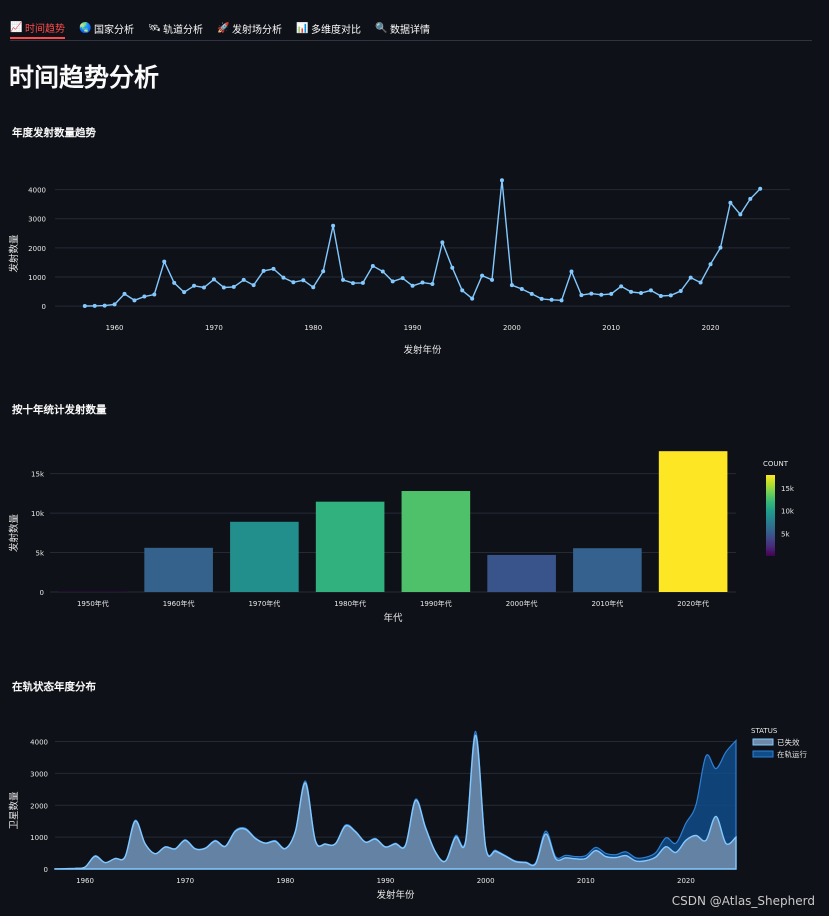 Image resolution: width=829 pixels, height=916 pixels. I want to click on x-tick-label: 1980年代, so click(350, 603).